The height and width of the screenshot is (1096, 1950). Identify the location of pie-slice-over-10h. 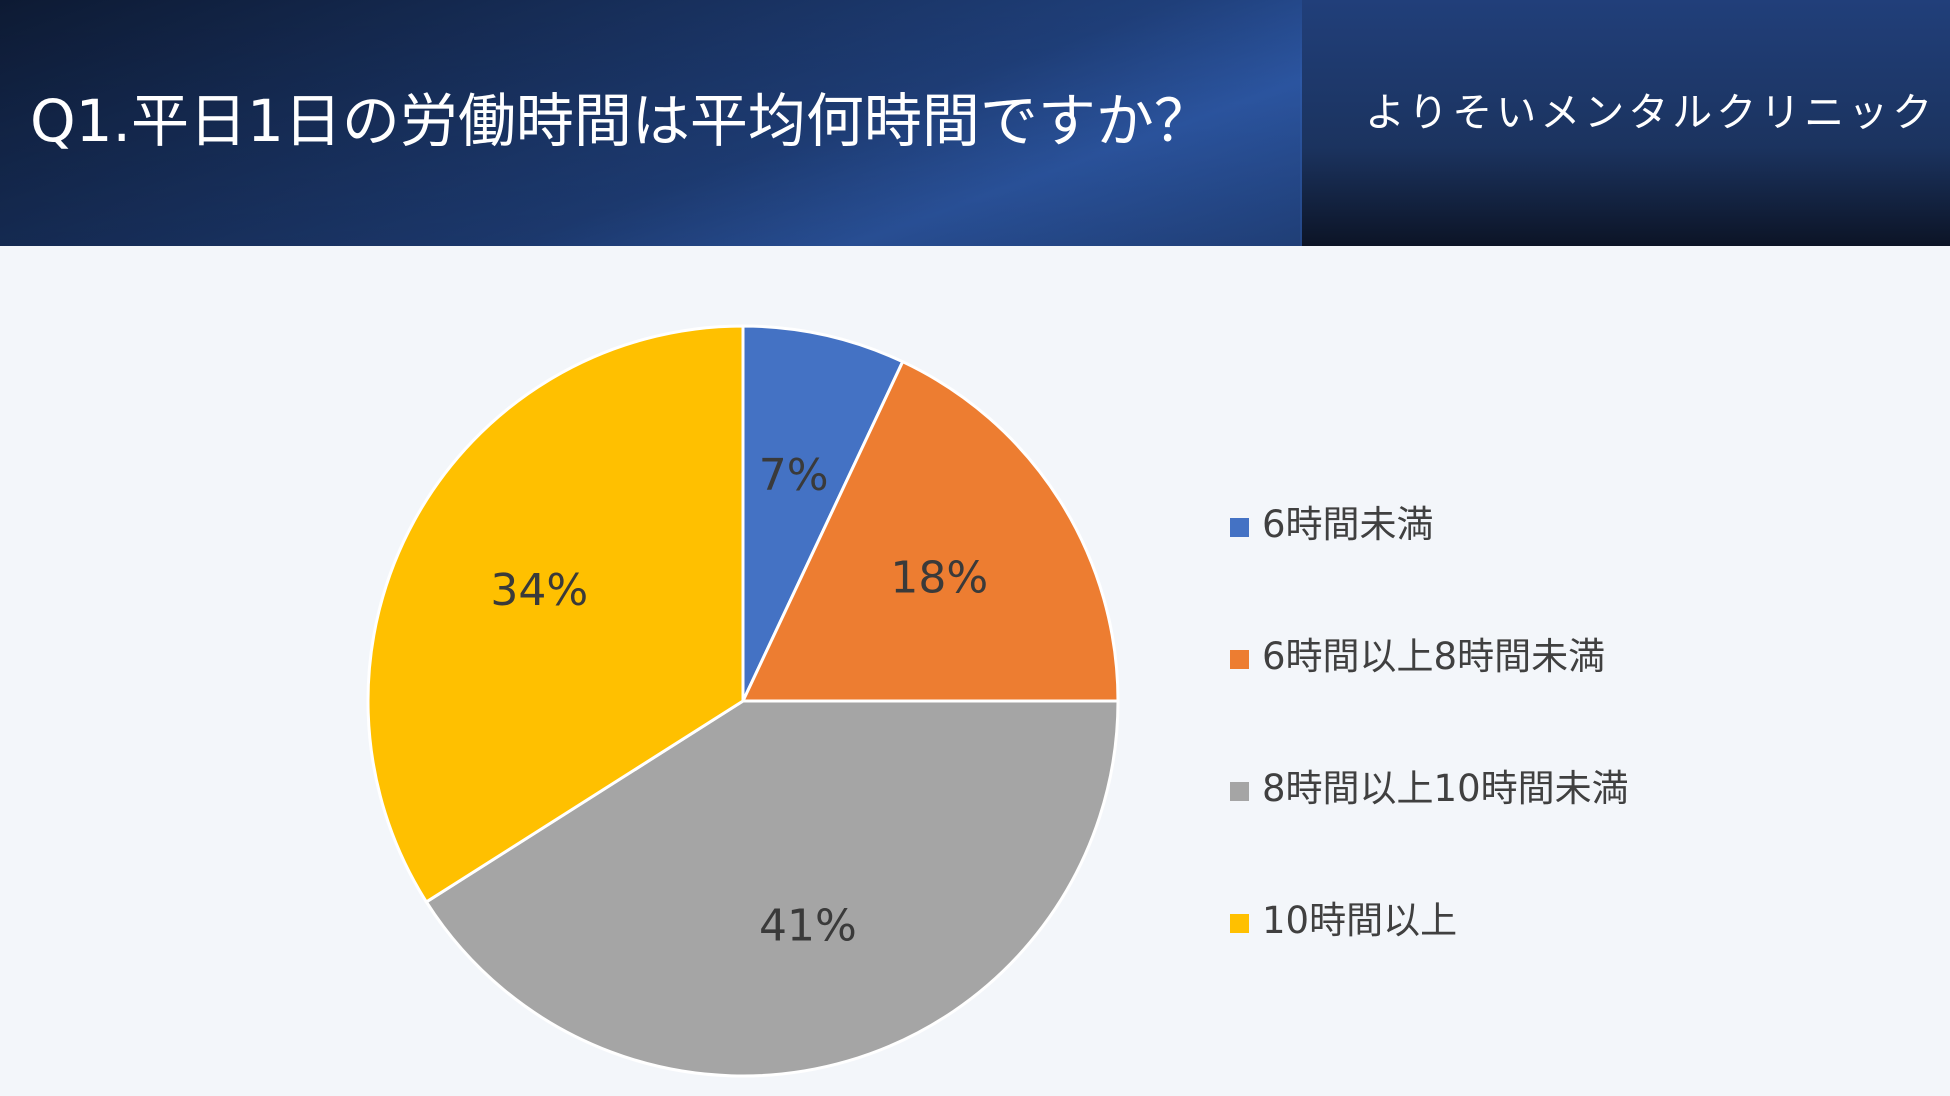
(555, 614).